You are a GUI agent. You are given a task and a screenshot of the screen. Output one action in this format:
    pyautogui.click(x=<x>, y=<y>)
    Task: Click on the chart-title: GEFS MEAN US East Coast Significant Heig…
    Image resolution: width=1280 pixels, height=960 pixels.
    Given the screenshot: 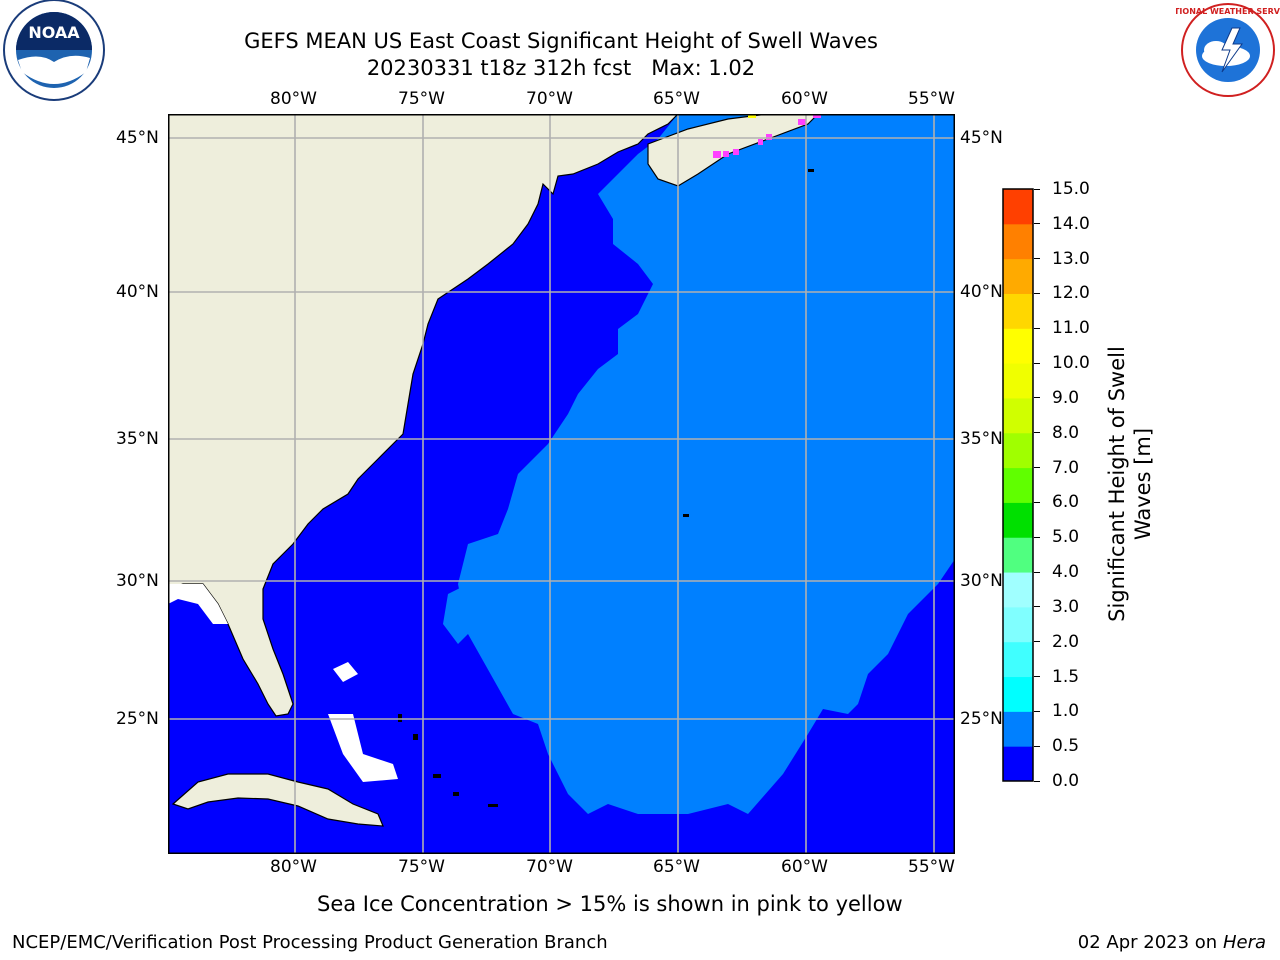 What is the action you would take?
    pyautogui.click(x=561, y=41)
    